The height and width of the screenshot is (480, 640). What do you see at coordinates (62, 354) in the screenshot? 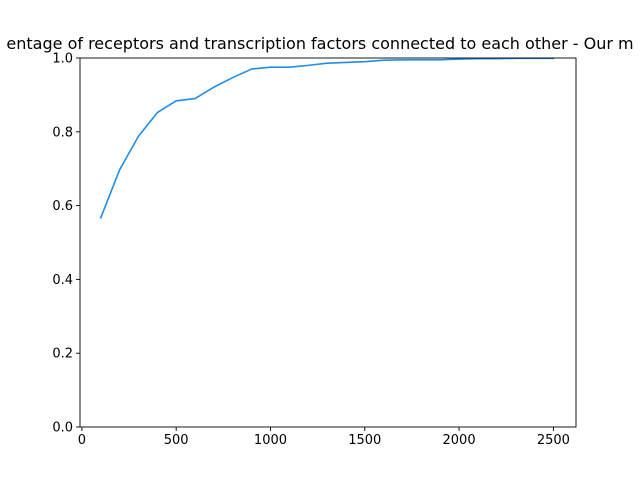
I see `y-tick-label: 0.2` at bounding box center [62, 354].